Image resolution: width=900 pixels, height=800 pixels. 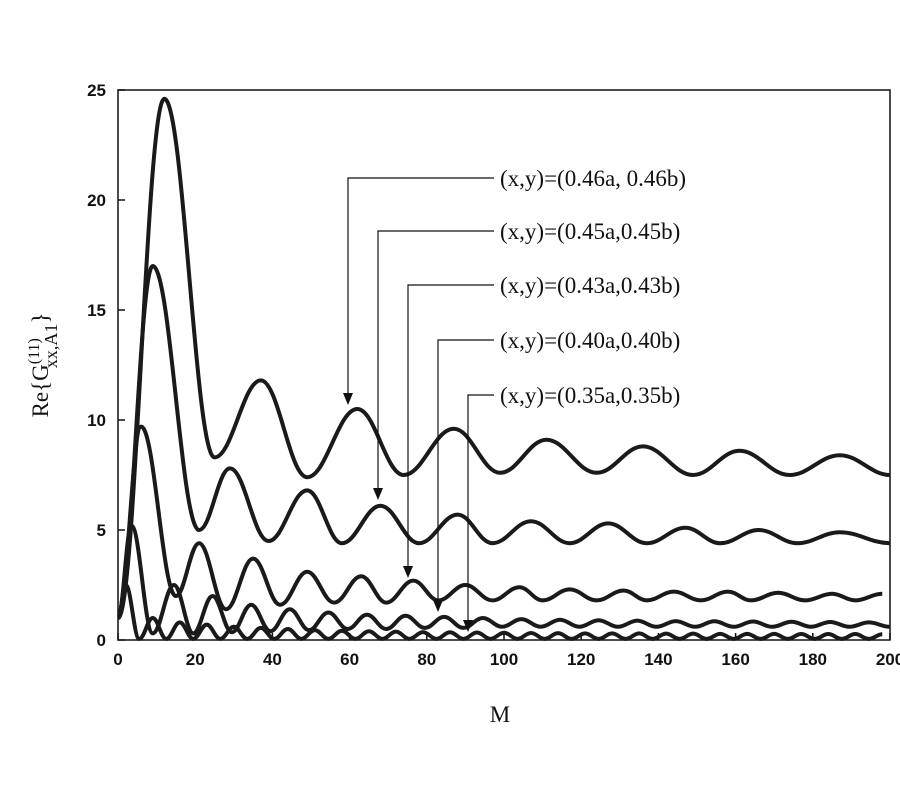 I want to click on x-tick-label: 120, so click(x=581, y=659).